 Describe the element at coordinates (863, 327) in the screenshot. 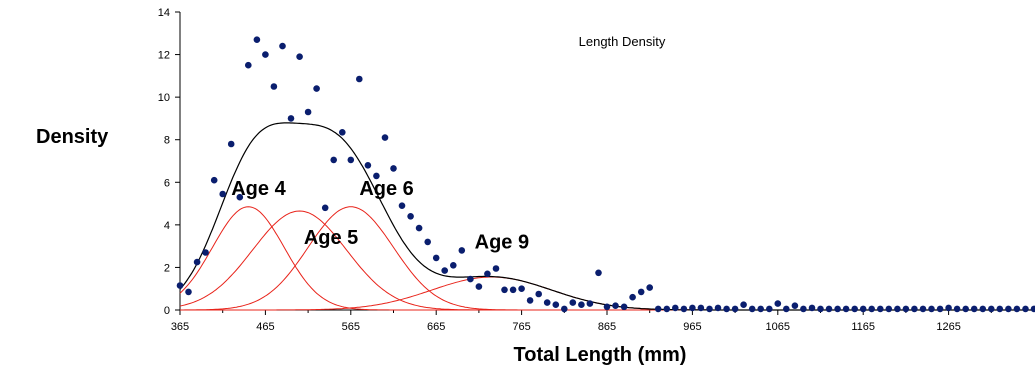

I see `x-tick-label: 1165` at that location.